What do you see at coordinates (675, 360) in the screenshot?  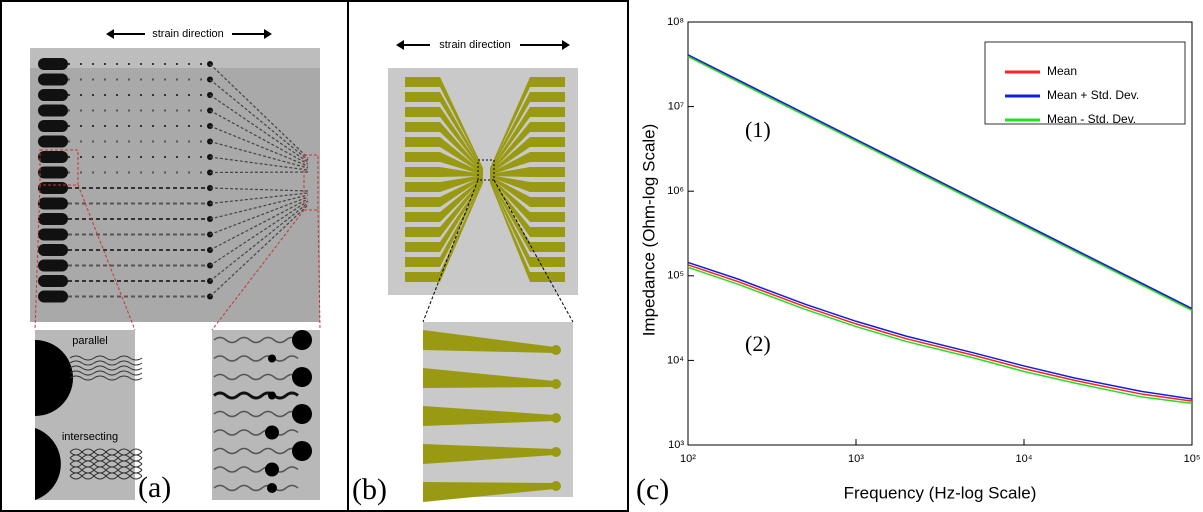 I see `y-tick-label: 10⁴` at bounding box center [675, 360].